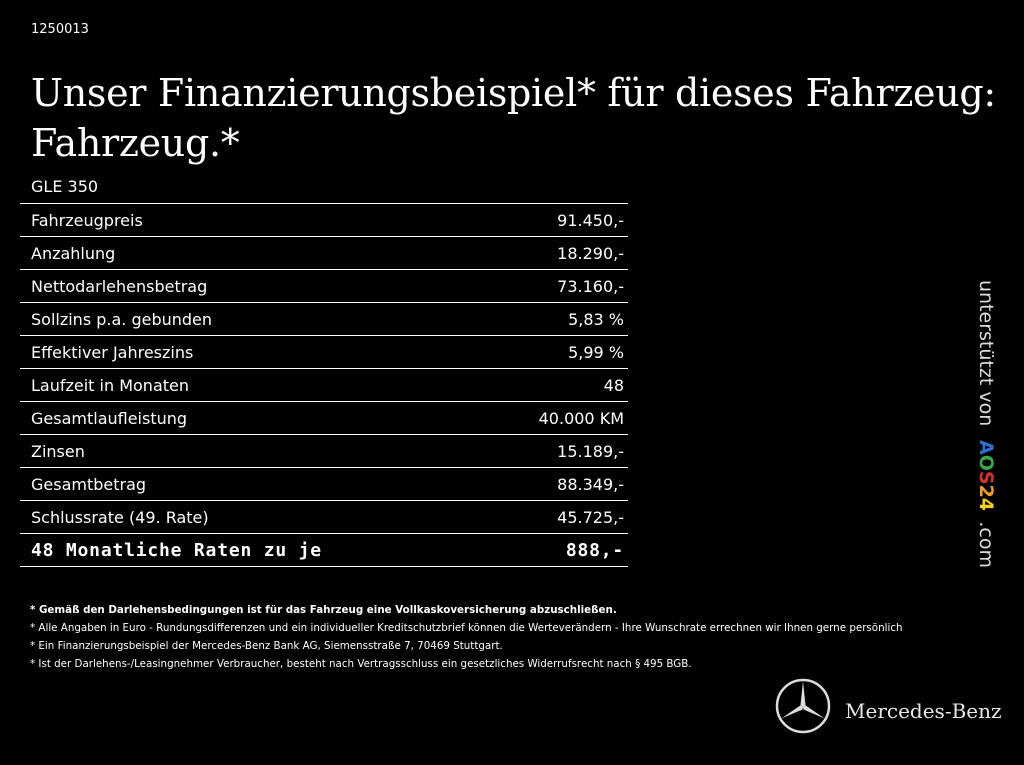 Image resolution: width=1024 pixels, height=765 pixels. I want to click on row-label: Fahrzeugpreis, so click(249, 220).